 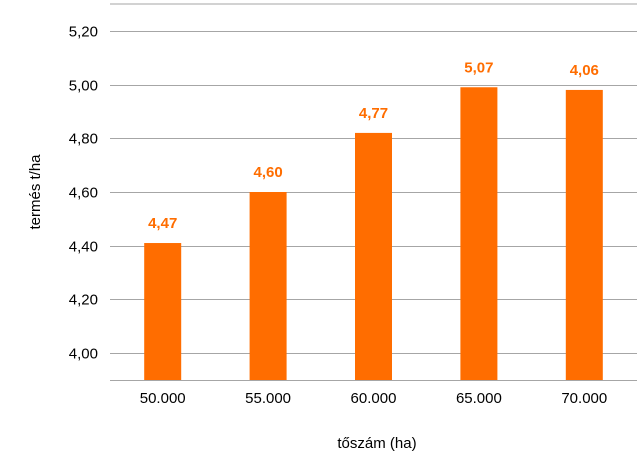 I want to click on y-tick-label: 4,40, so click(x=83, y=247).